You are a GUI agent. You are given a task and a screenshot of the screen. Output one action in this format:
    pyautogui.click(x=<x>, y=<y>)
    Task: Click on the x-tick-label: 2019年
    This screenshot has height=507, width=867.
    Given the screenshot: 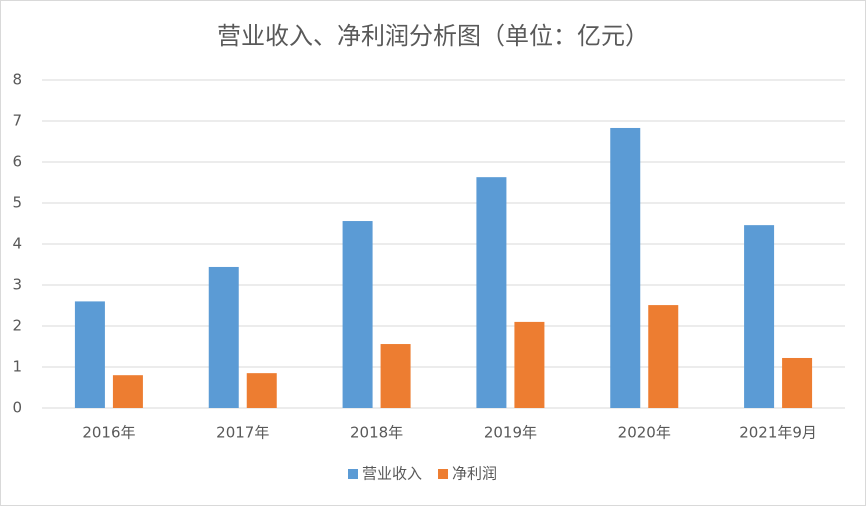 What is the action you would take?
    pyautogui.click(x=510, y=433)
    